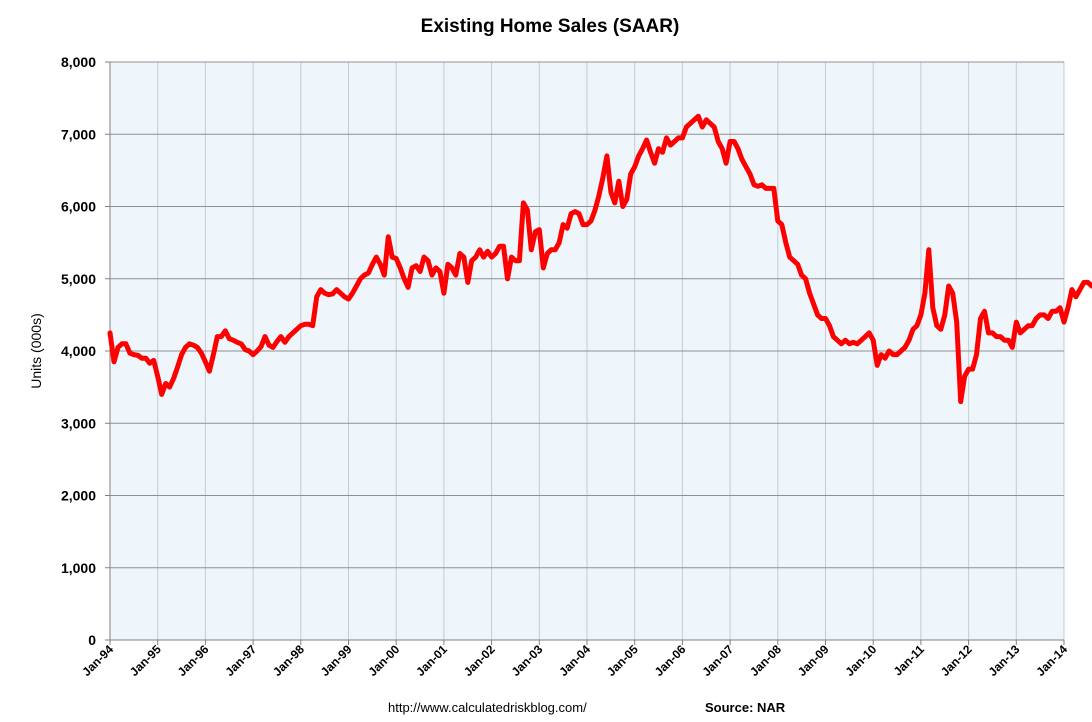 Image resolution: width=1092 pixels, height=722 pixels. What do you see at coordinates (97, 660) in the screenshot?
I see `x-tick-label: Jan-94` at bounding box center [97, 660].